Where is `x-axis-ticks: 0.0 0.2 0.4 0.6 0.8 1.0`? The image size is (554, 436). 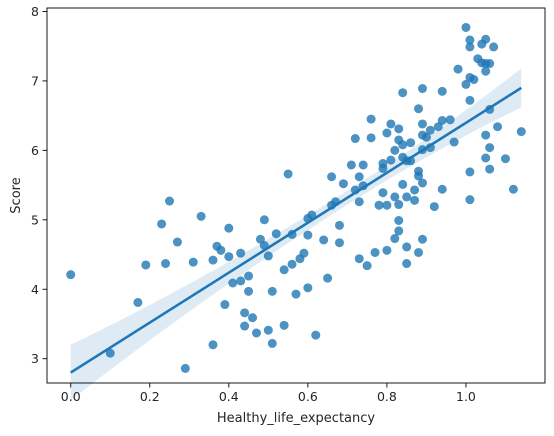 x-axis-ticks: 0.0 0.2 0.4 0.6 0.8 1.0 is located at coordinates (268, 393).